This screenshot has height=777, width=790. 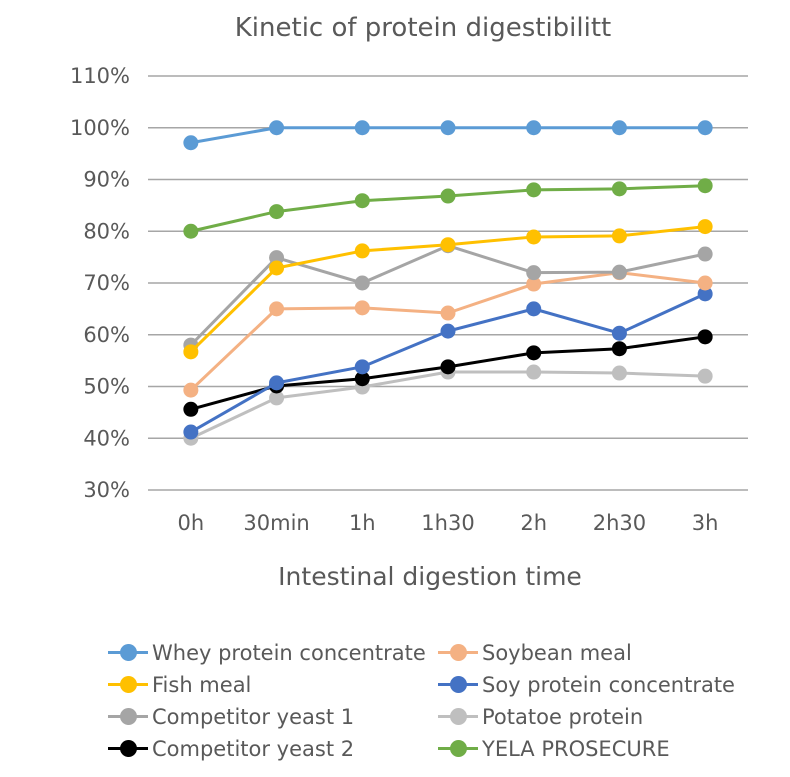 I want to click on x-tick-label: 1h30, so click(x=447, y=523).